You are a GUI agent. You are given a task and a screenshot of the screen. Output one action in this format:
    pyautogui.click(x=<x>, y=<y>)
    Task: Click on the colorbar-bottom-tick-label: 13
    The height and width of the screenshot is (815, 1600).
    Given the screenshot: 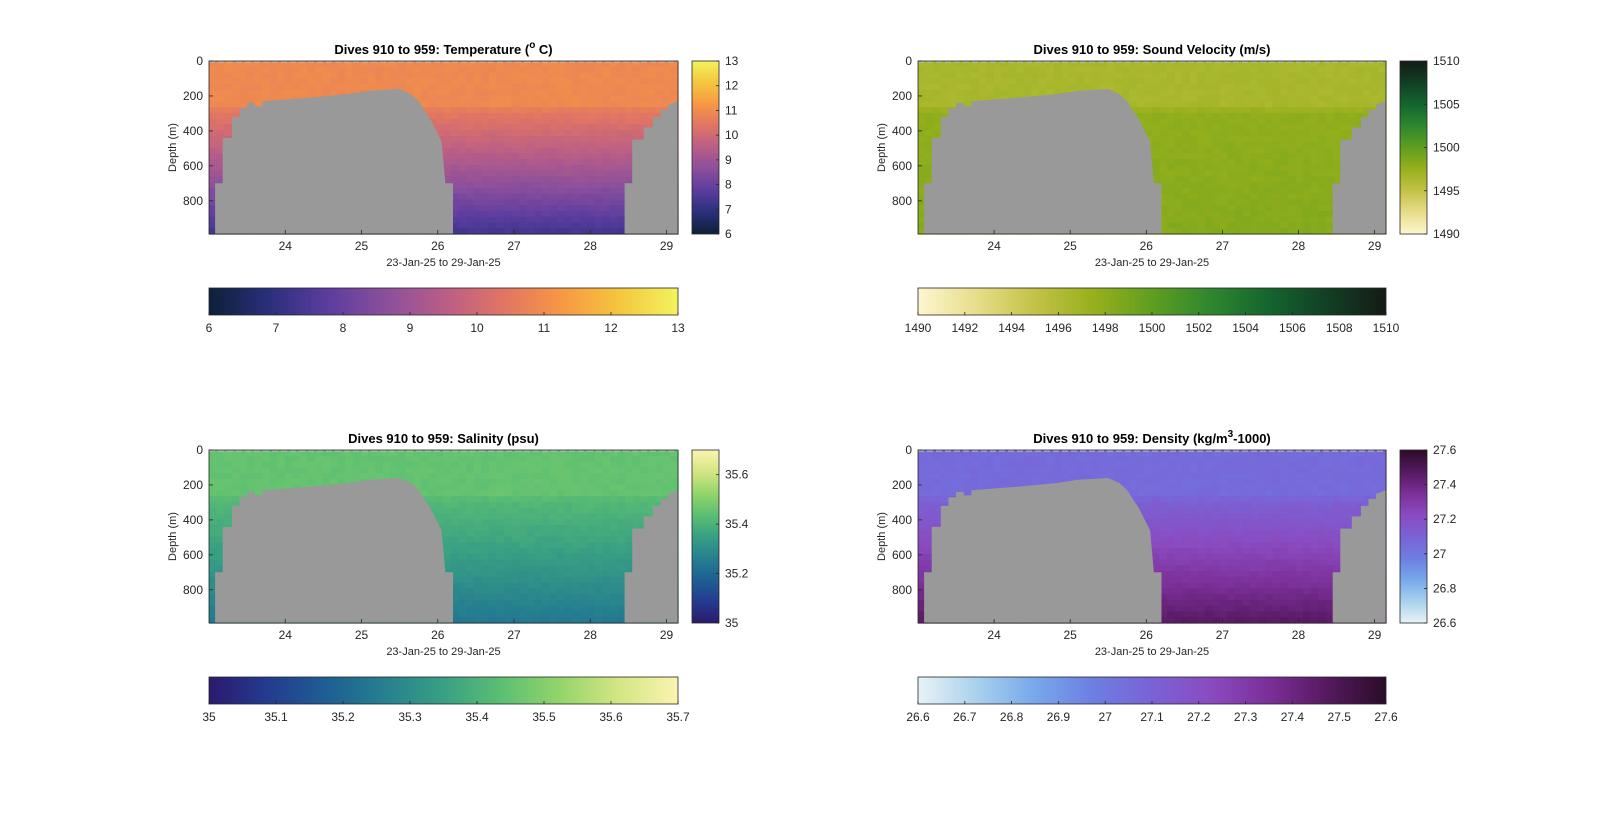 What is the action you would take?
    pyautogui.click(x=678, y=328)
    